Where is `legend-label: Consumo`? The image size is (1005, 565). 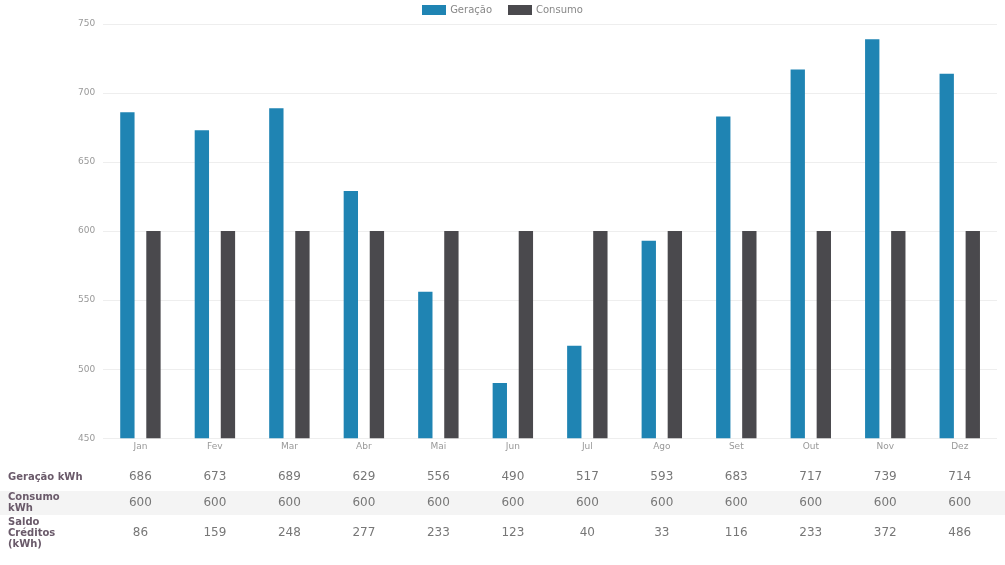
legend-label: Consumo is located at coordinates (559, 9).